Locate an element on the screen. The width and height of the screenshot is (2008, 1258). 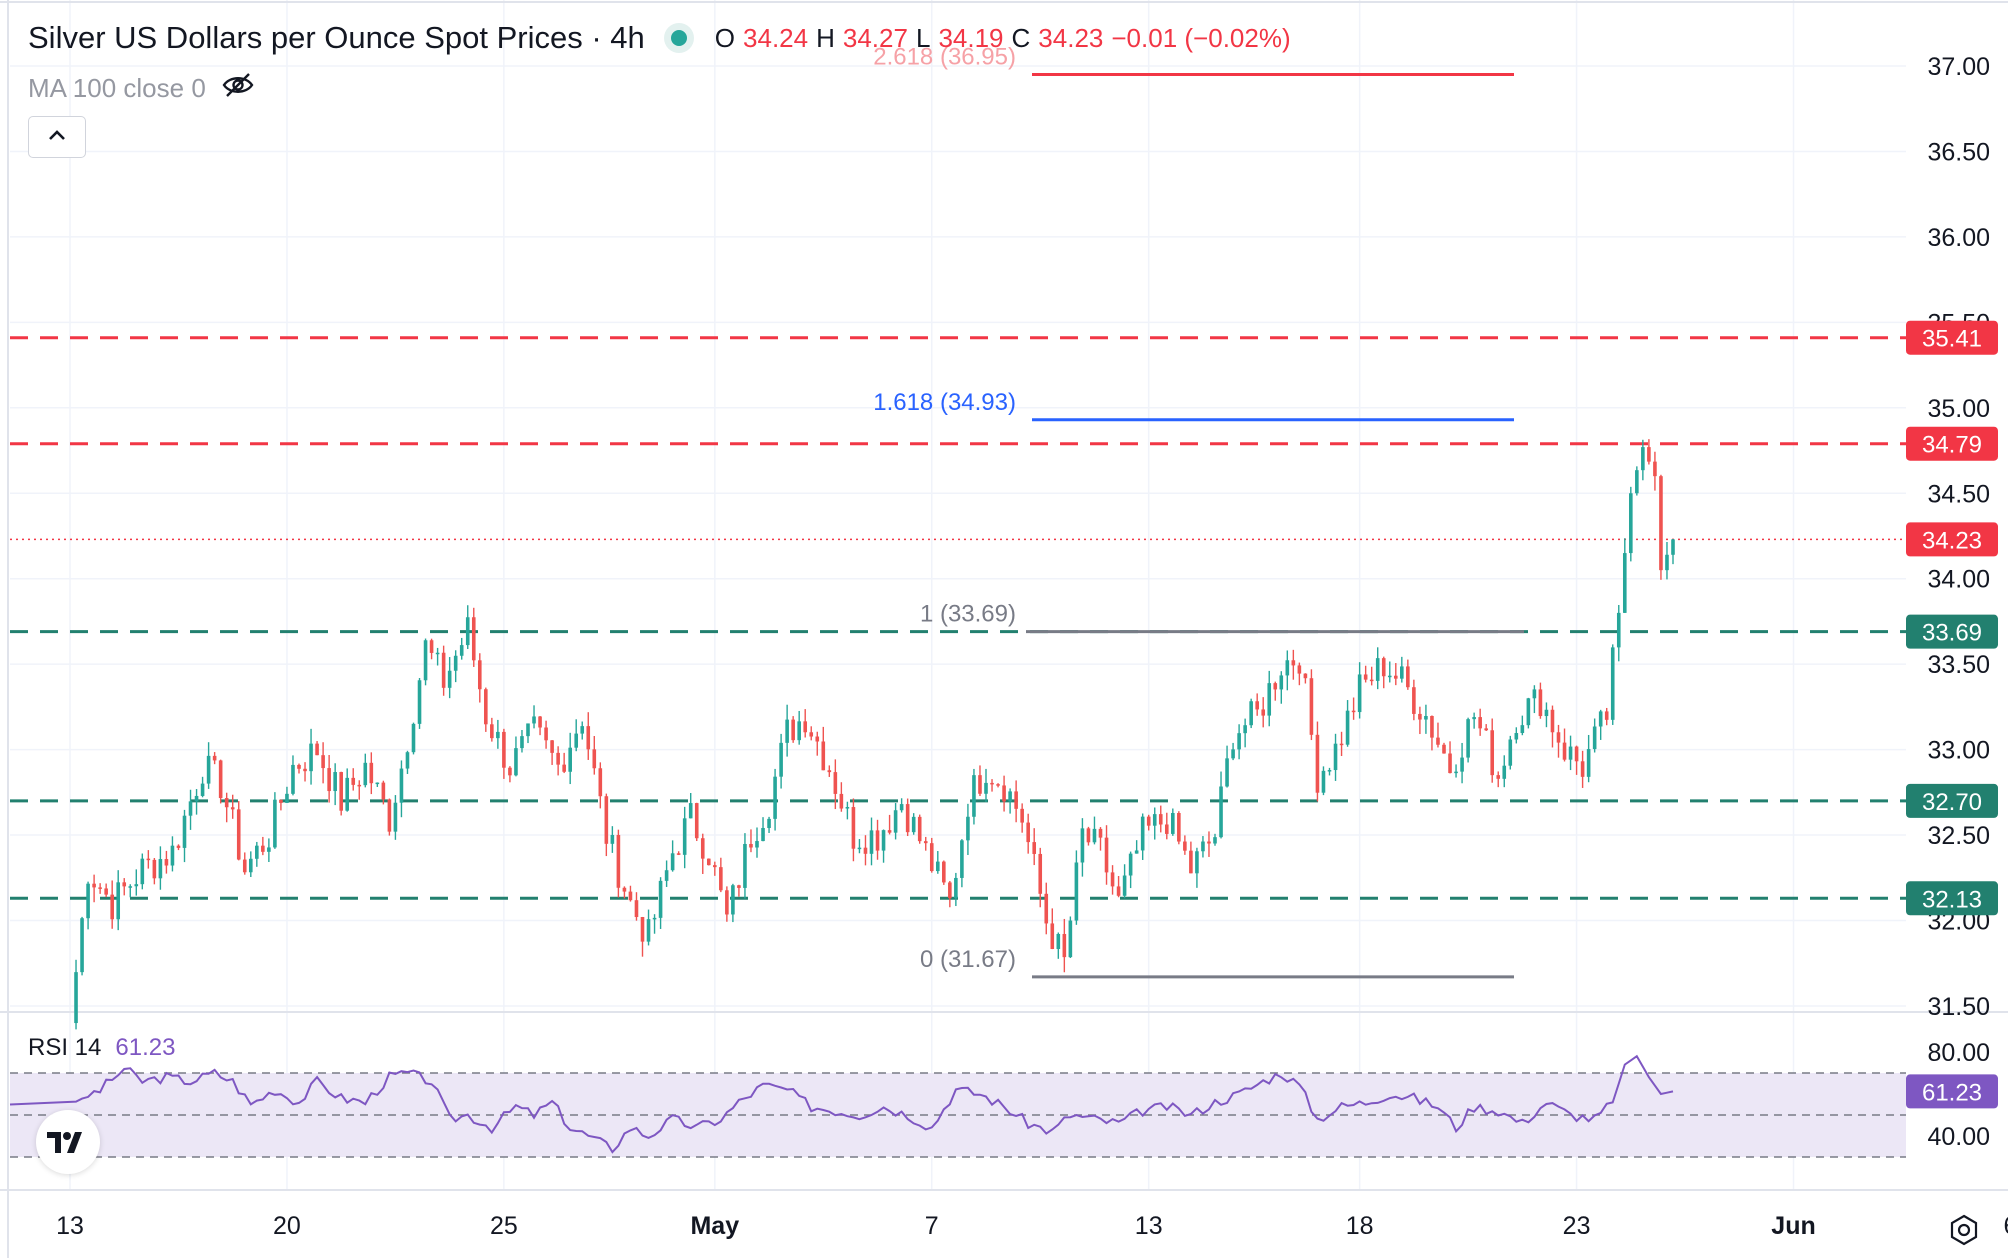
collapse-legend-button is located at coordinates (57, 137).